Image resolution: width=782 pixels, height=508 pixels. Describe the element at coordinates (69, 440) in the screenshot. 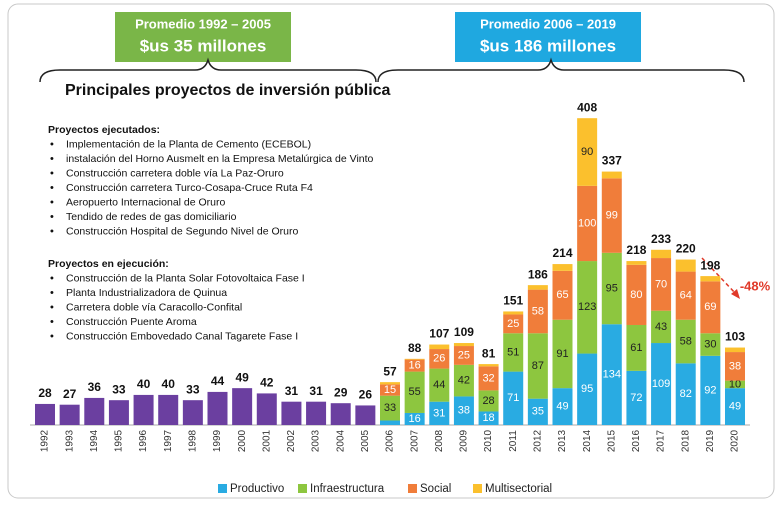

I see `x-tick-label: 1993` at that location.